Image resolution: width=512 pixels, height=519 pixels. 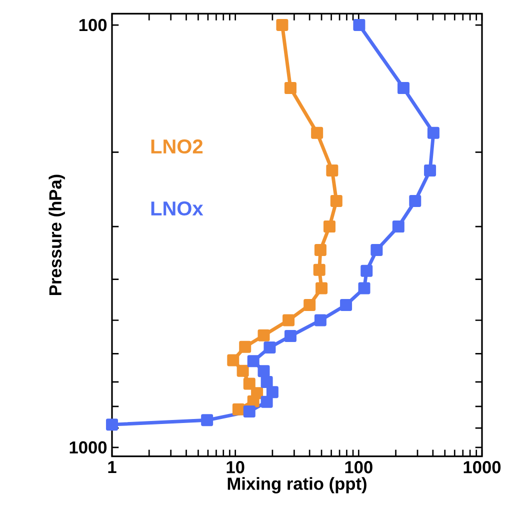 What do you see at coordinates (56, 235) in the screenshot?
I see `y-axis-title: Pressure (hPa)` at bounding box center [56, 235].